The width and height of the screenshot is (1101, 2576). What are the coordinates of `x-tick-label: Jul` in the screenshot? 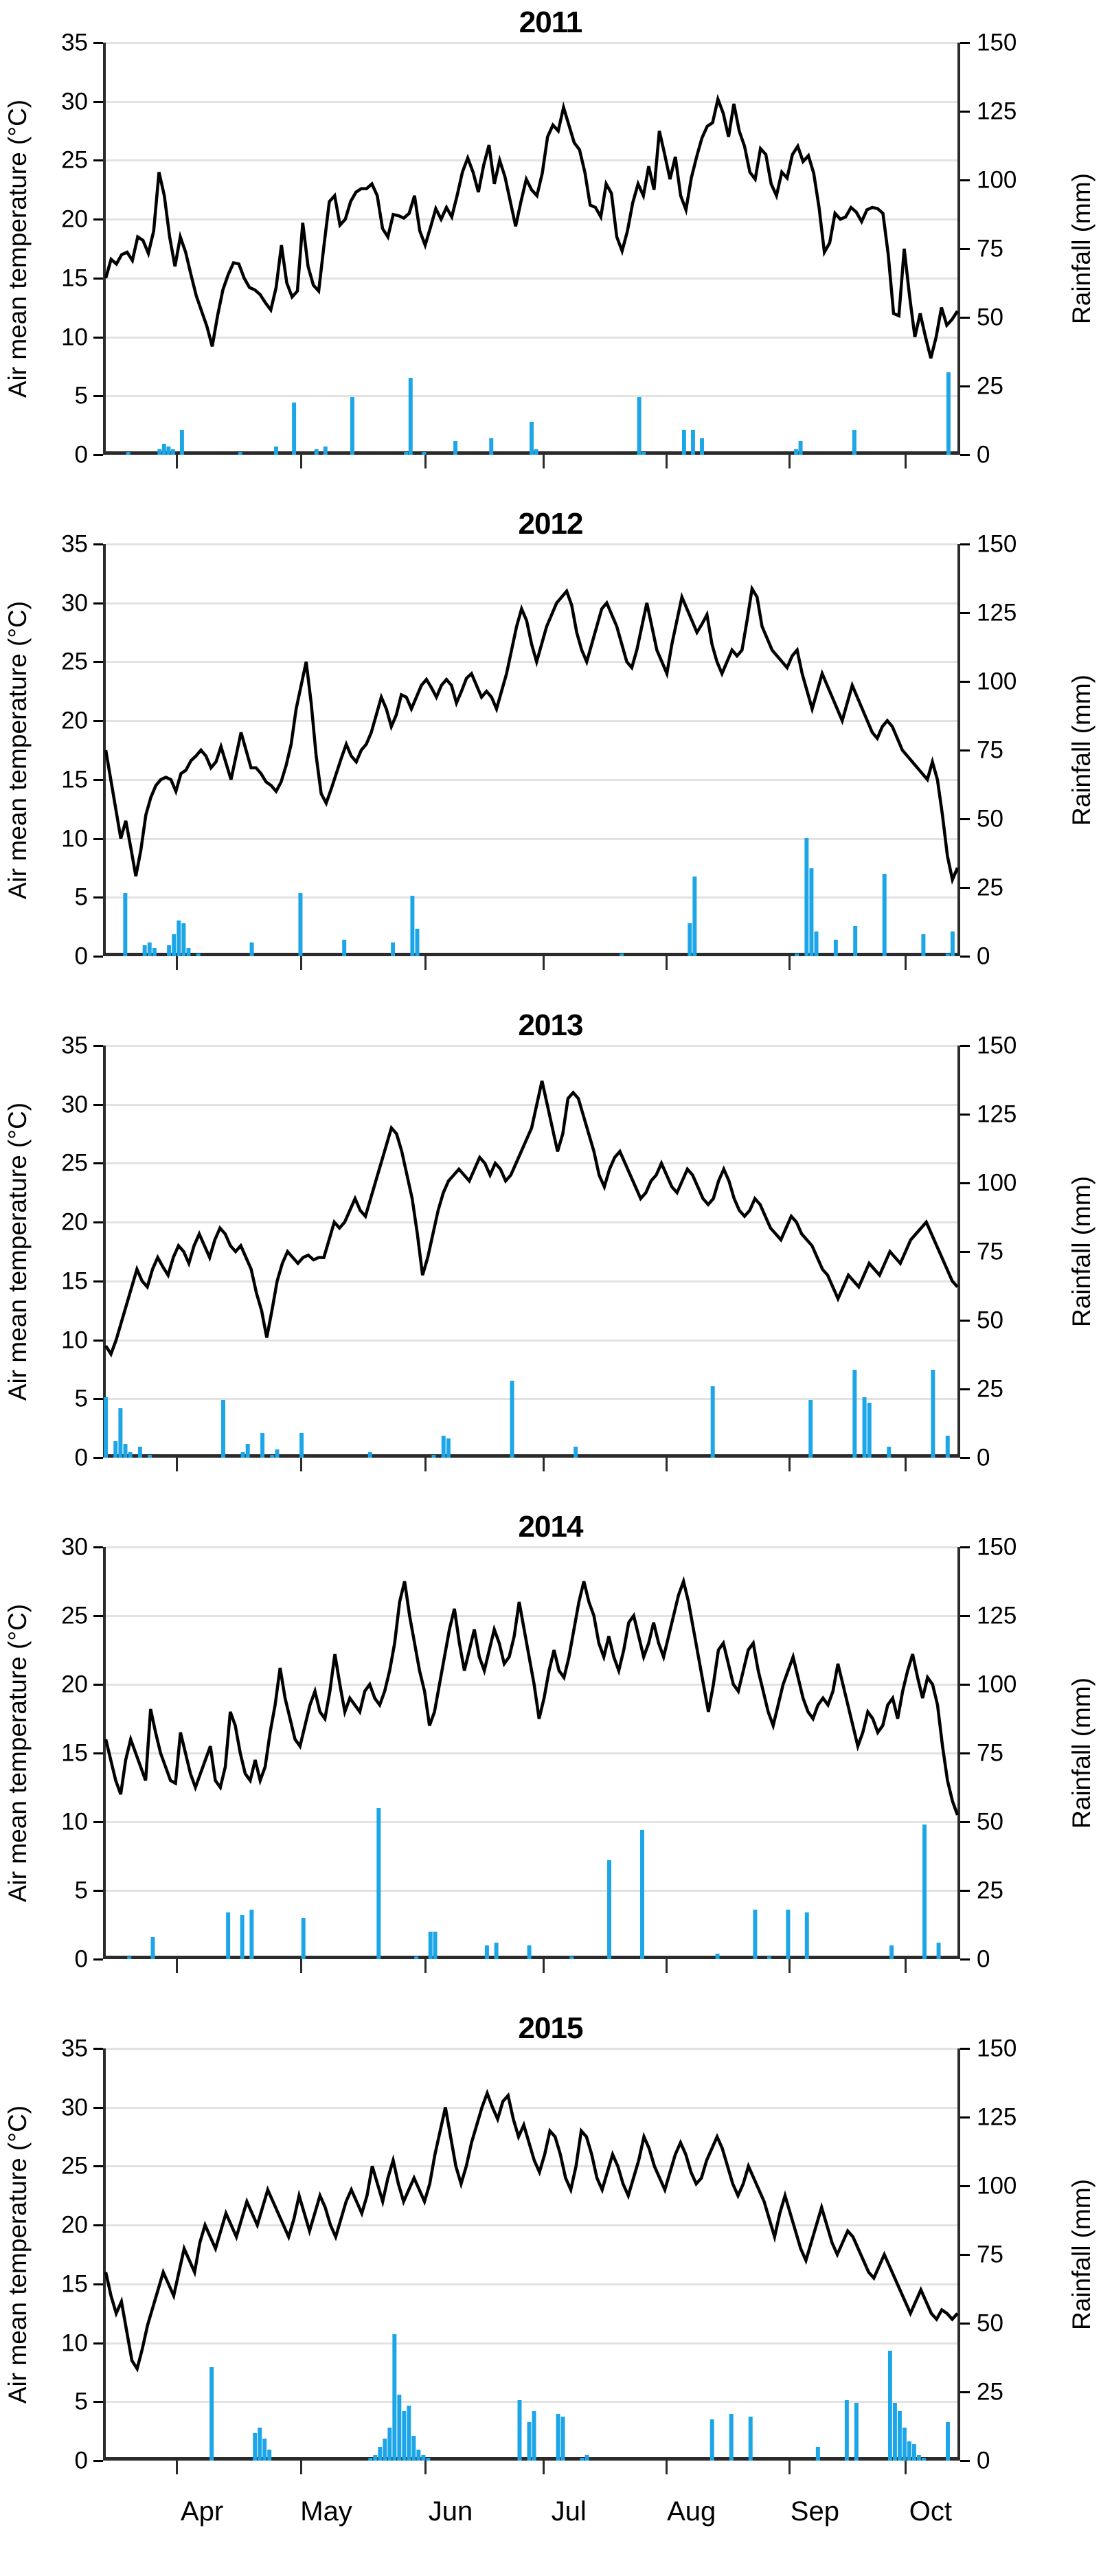 It's located at (569, 2511).